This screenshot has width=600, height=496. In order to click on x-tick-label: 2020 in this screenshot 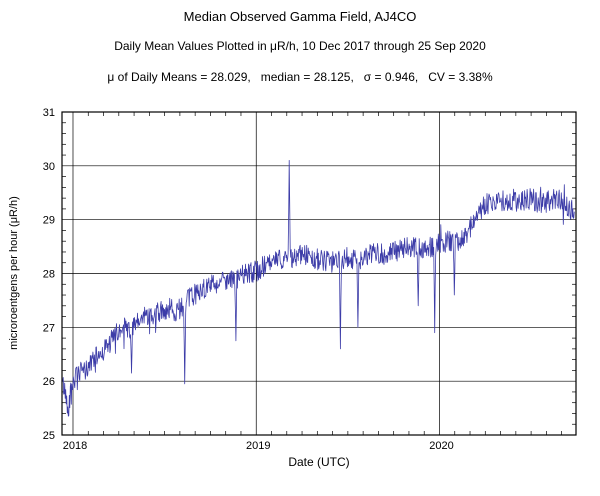, I will do `click(441, 446)`.